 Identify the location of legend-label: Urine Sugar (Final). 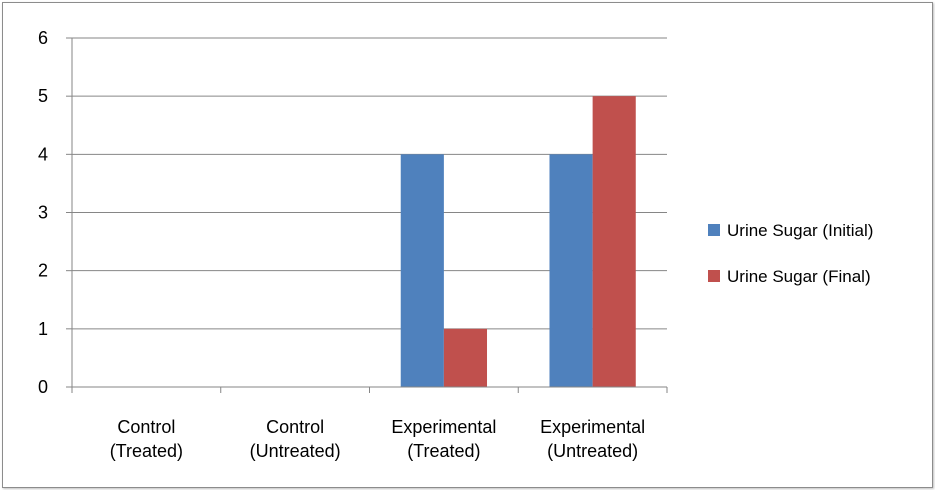
(799, 276).